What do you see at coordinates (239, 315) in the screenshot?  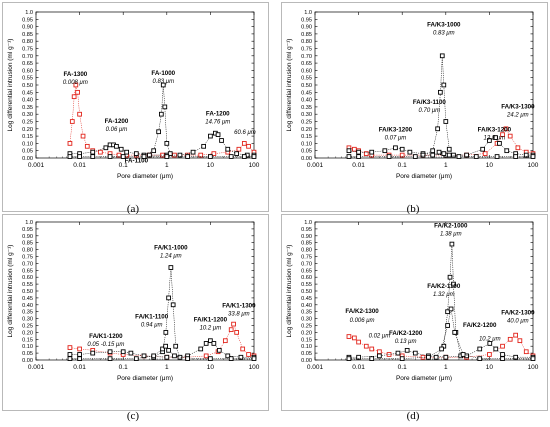 I see `annotation-value: 33.8 μm` at bounding box center [239, 315].